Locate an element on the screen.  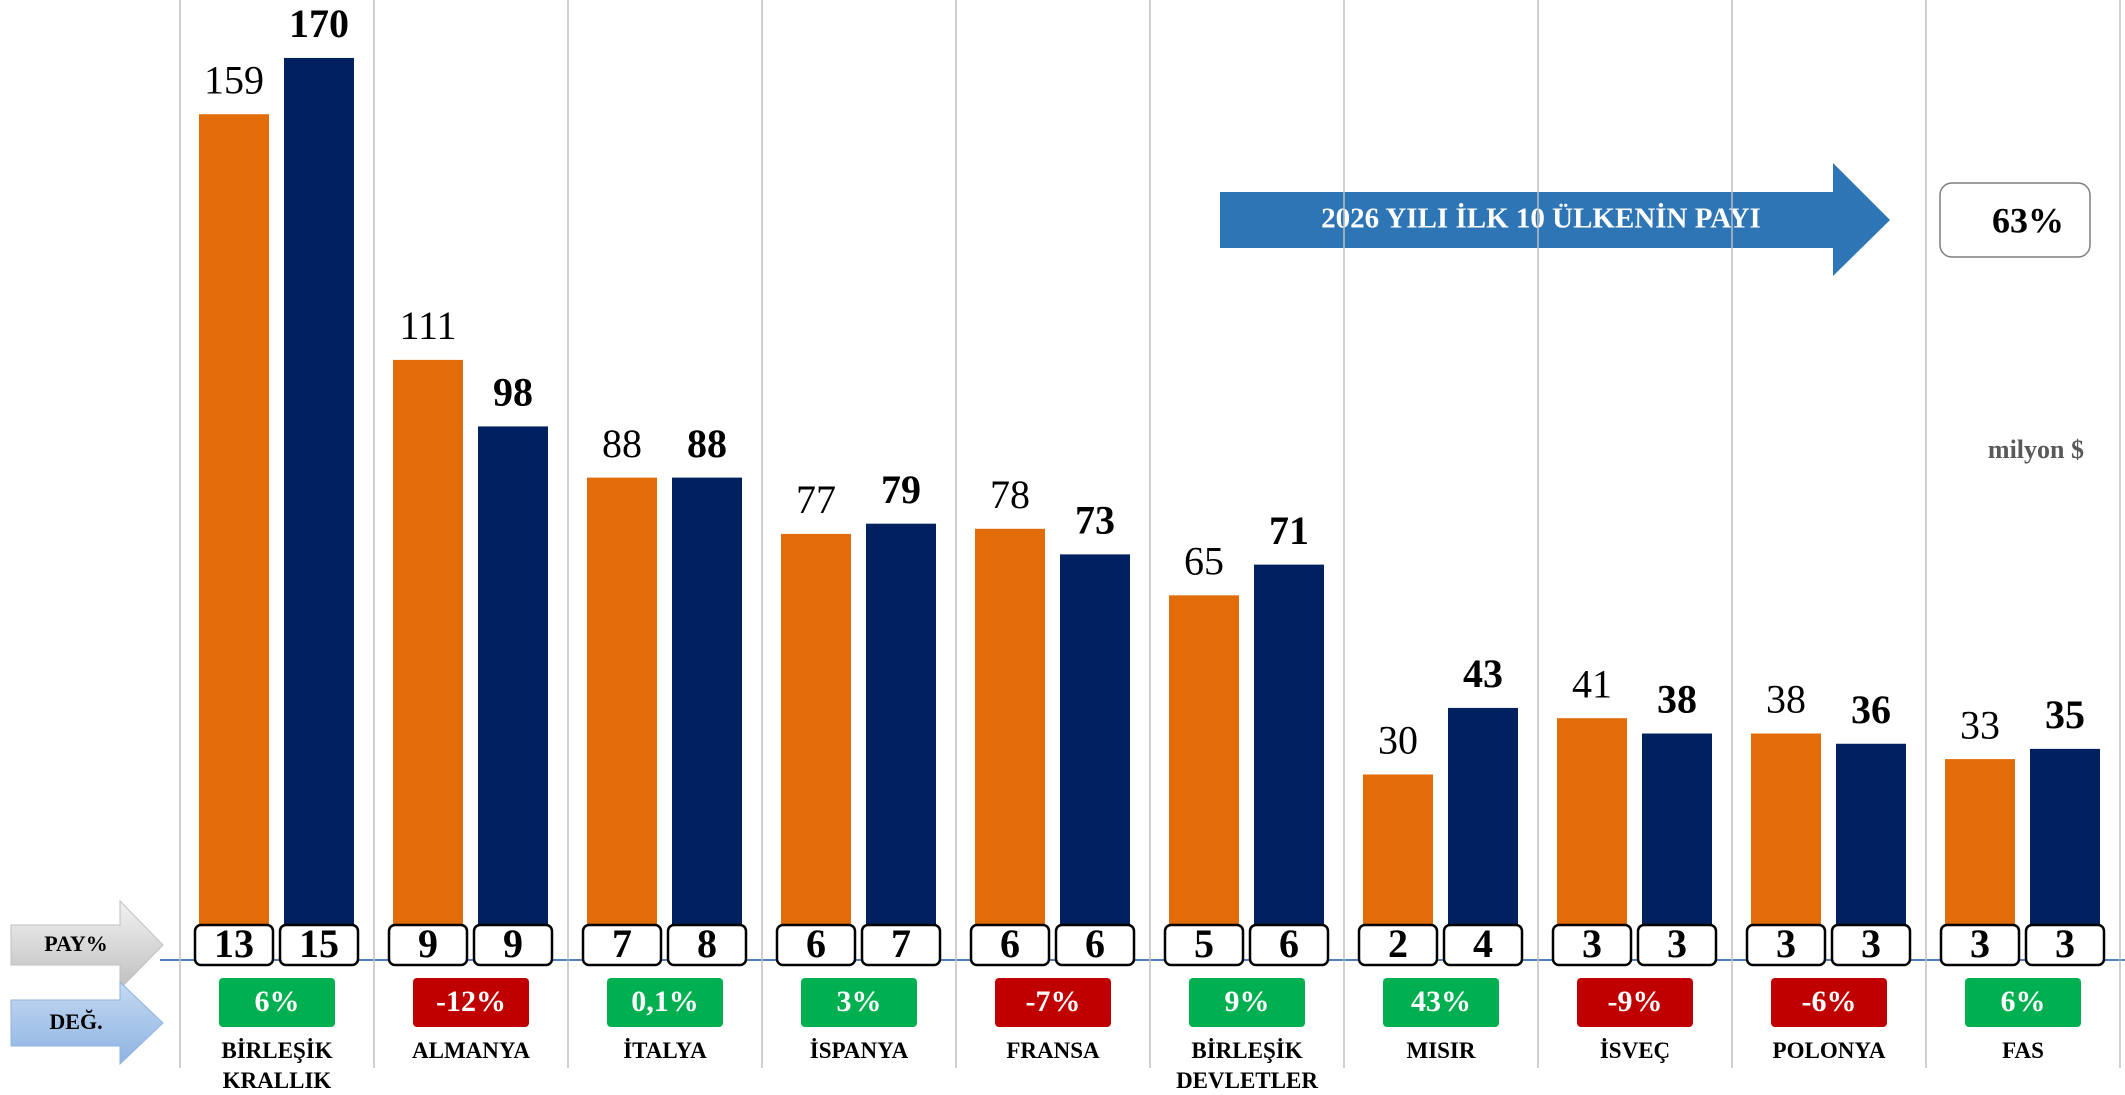
share-label: PAY% is located at coordinates (76, 943).